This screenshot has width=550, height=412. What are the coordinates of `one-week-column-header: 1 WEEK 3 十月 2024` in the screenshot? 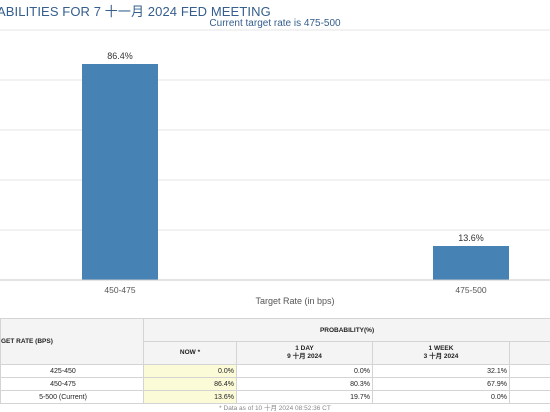 It's located at (441, 353).